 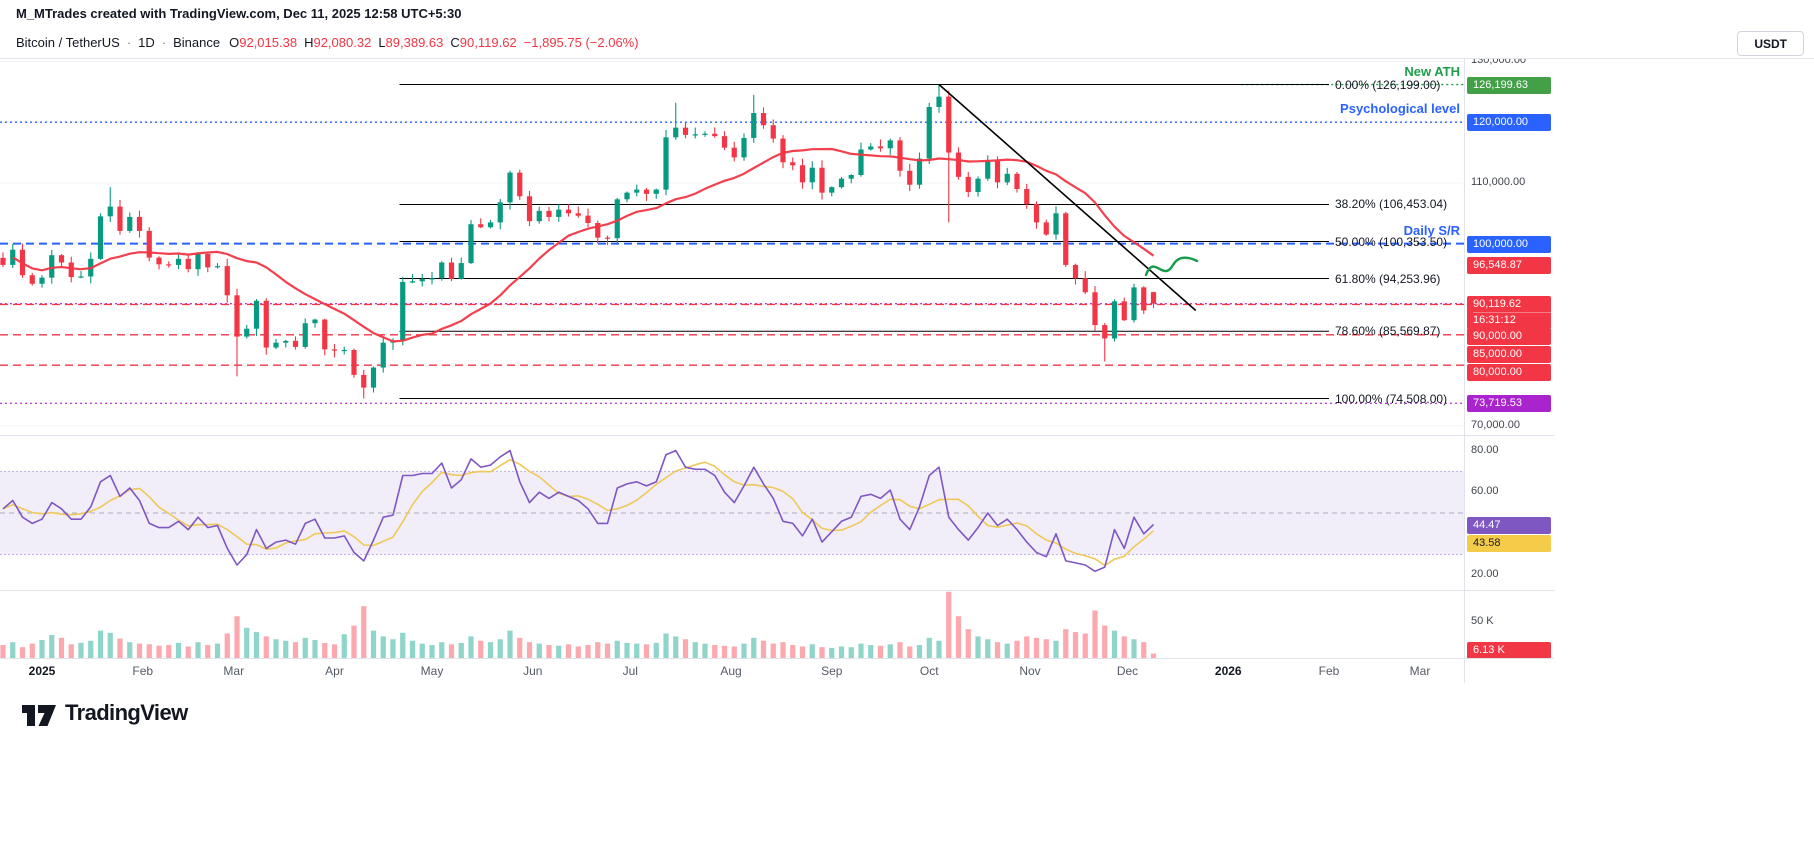 What do you see at coordinates (777, 658) in the screenshot?
I see `time-axis-divider` at bounding box center [777, 658].